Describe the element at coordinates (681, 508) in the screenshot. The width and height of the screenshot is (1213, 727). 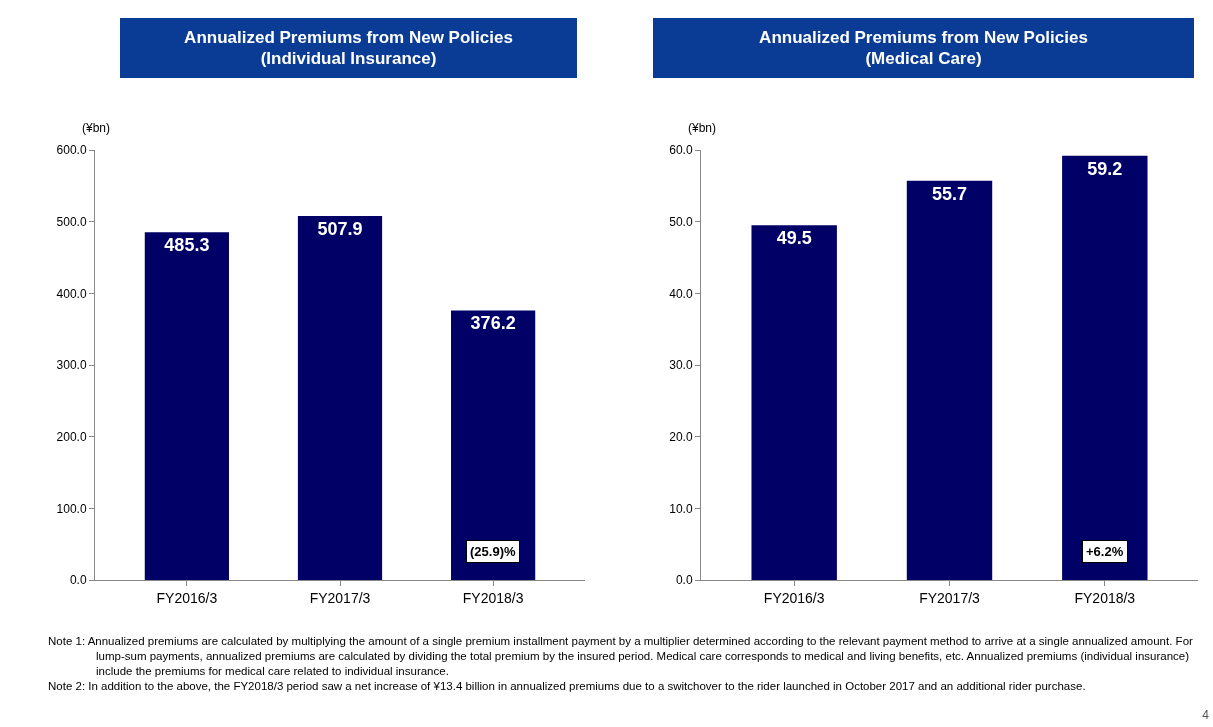
I see `y-tick-label: 10.0` at that location.